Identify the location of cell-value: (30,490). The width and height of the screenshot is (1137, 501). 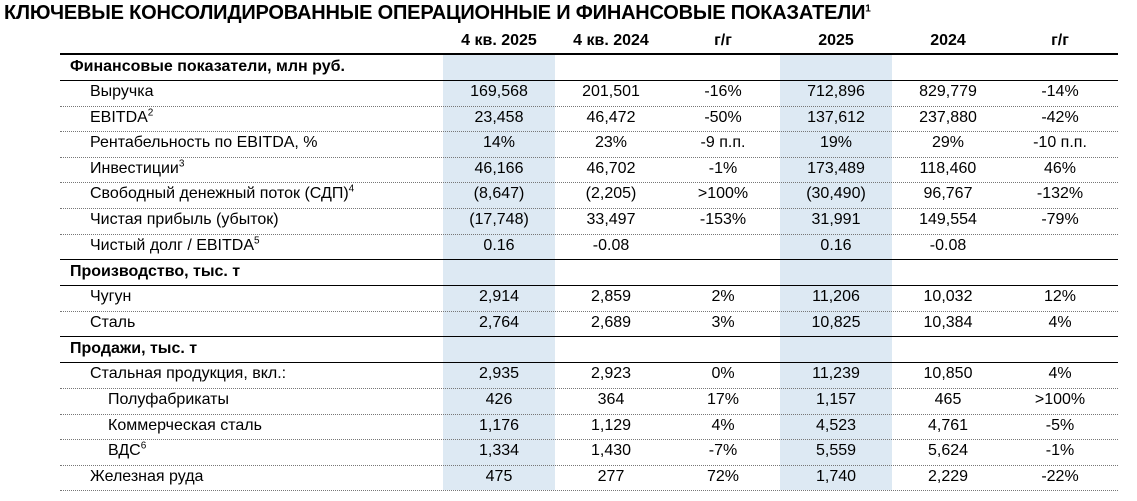
(836, 194).